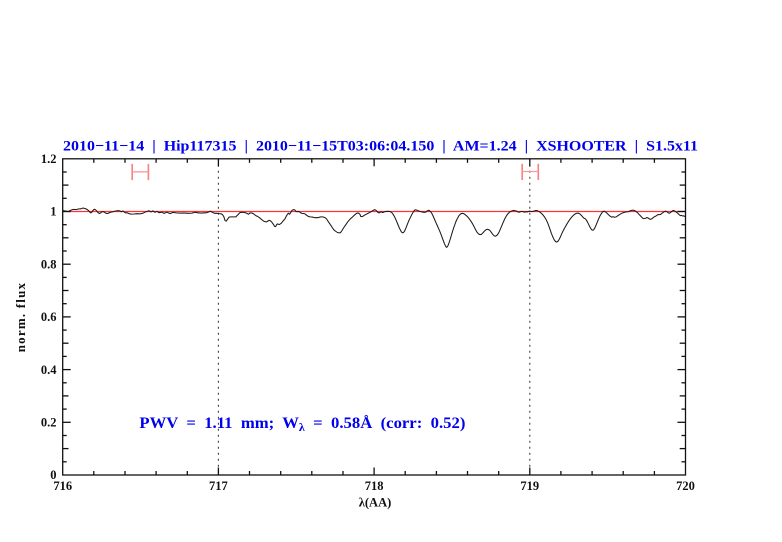  What do you see at coordinates (49, 159) in the screenshot?
I see `svg-text: 1.2` at bounding box center [49, 159].